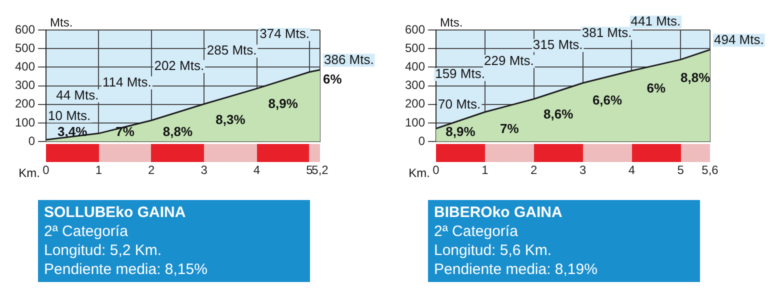  Describe the element at coordinates (559, 114) in the screenshot. I see `annotation: 8,6%` at that location.